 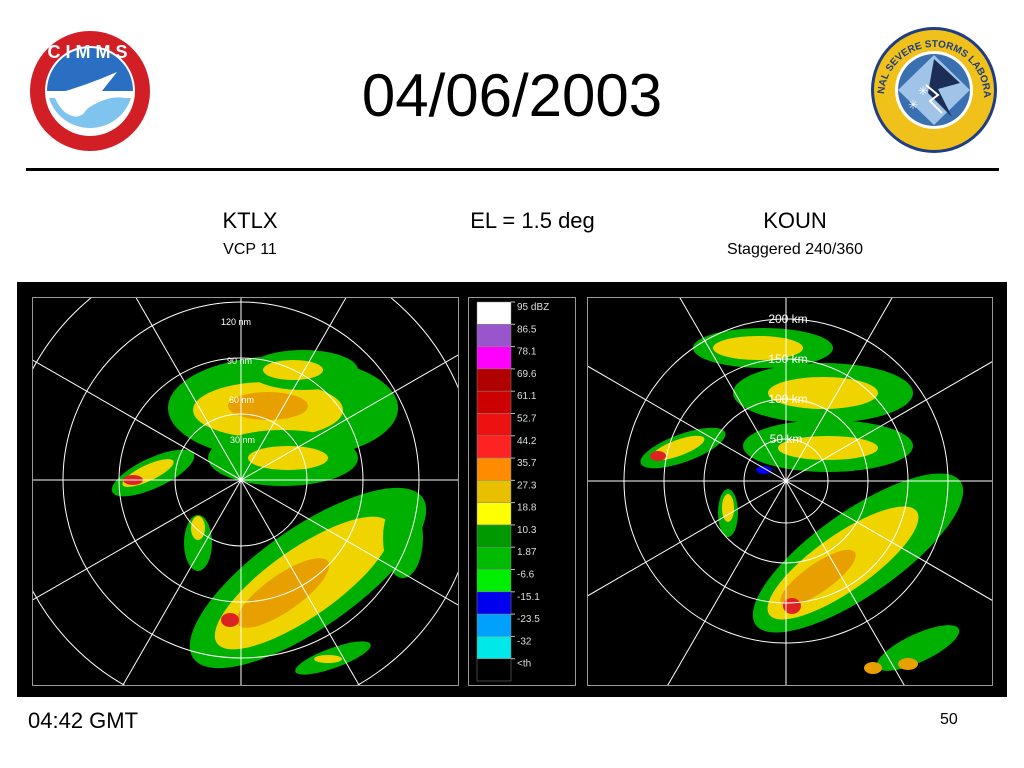 What do you see at coordinates (239, 361) in the screenshot?
I see `ktlx-ring-label-90: 90 nm` at bounding box center [239, 361].